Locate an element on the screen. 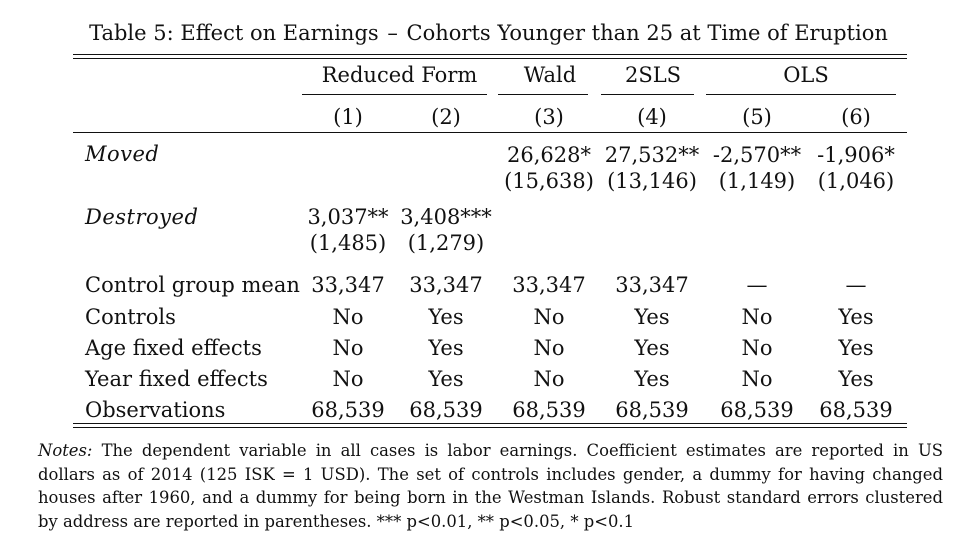 This screenshot has width=977, height=550. controls-2: Yes is located at coordinates (446, 317).